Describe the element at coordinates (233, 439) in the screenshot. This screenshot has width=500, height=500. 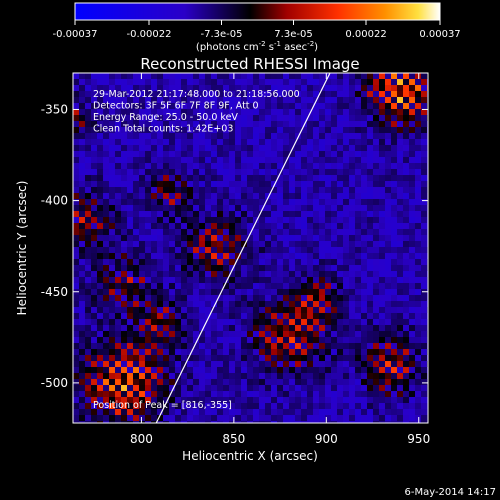
I see `x-tick-label: 850` at that location.